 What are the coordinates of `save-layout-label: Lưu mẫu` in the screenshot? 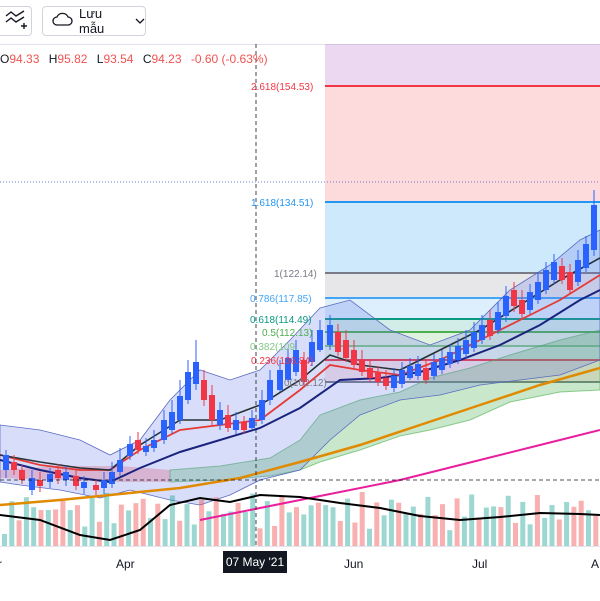 It's located at (92, 21).